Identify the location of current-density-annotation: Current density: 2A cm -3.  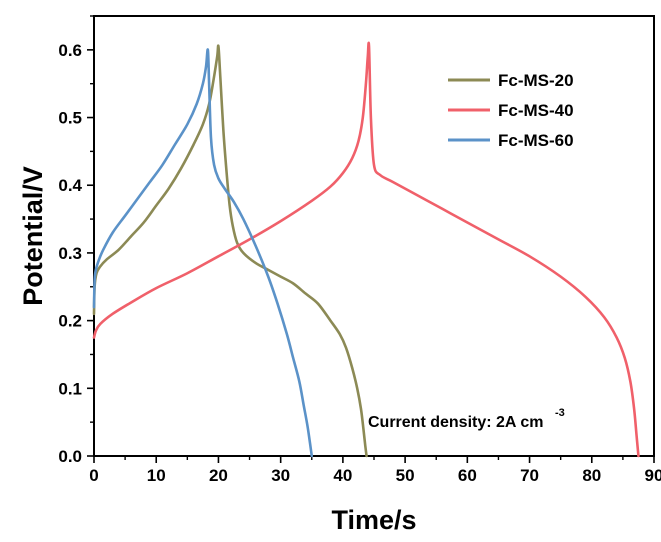
(466, 419).